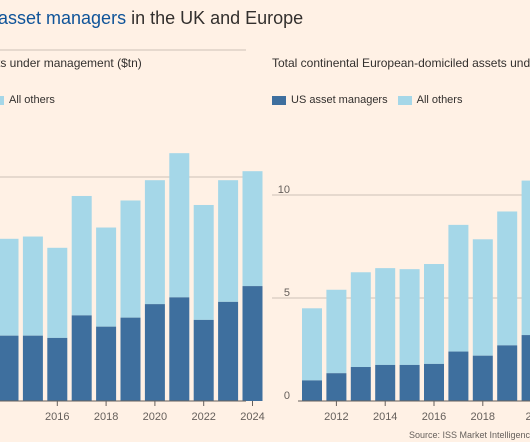 The width and height of the screenshot is (530, 442). I want to click on right-legend-label-us: US asset managers, so click(339, 100).